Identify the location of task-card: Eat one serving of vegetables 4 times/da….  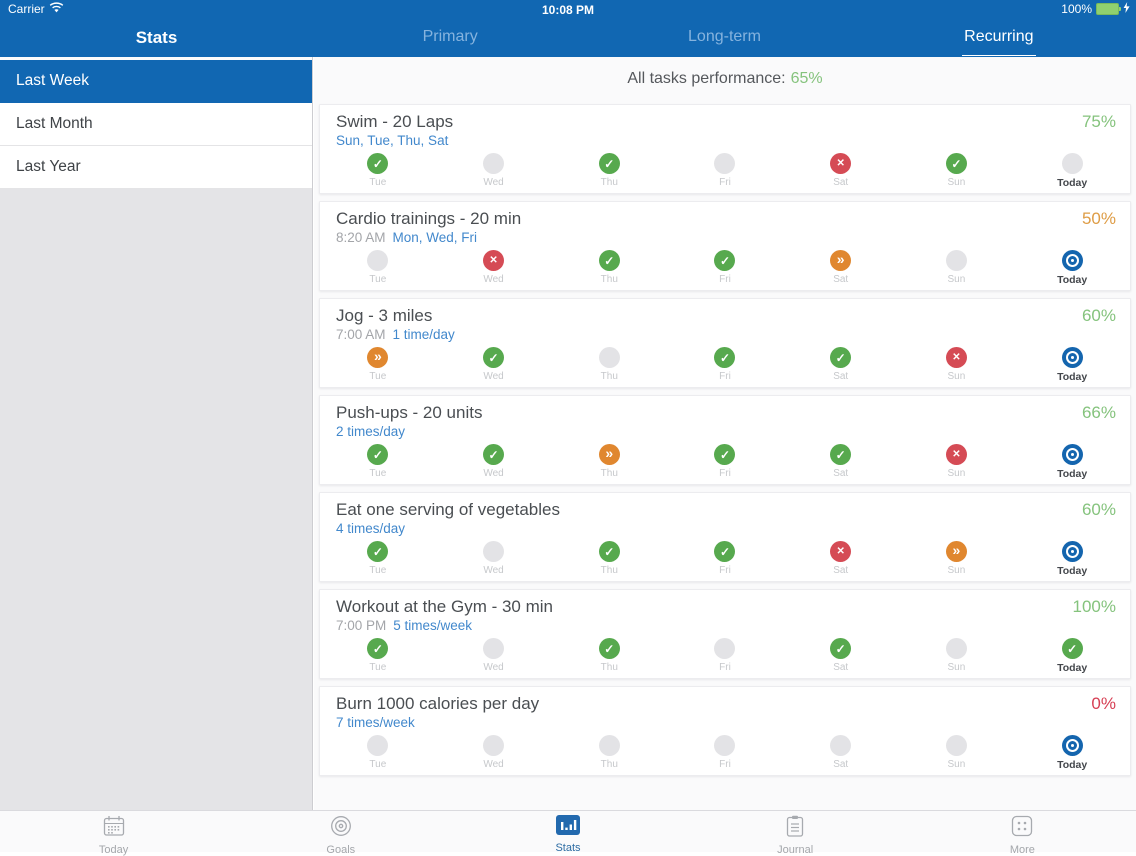
(725, 537).